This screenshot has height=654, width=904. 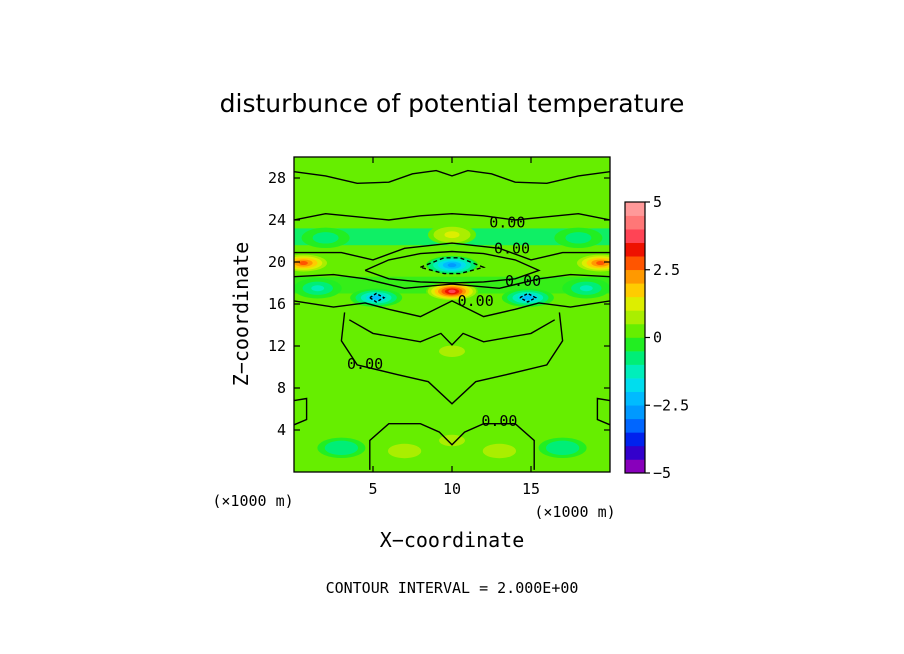 What do you see at coordinates (277, 178) in the screenshot?
I see `y-tick-label: 28` at bounding box center [277, 178].